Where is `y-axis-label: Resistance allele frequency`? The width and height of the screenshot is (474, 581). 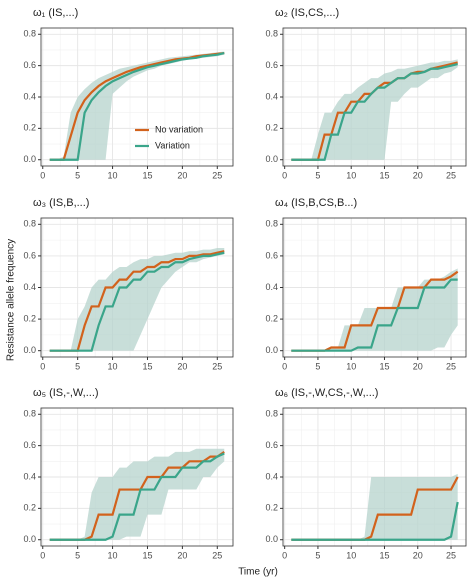 y-axis-label: Resistance allele frequency is located at coordinates (11, 300).